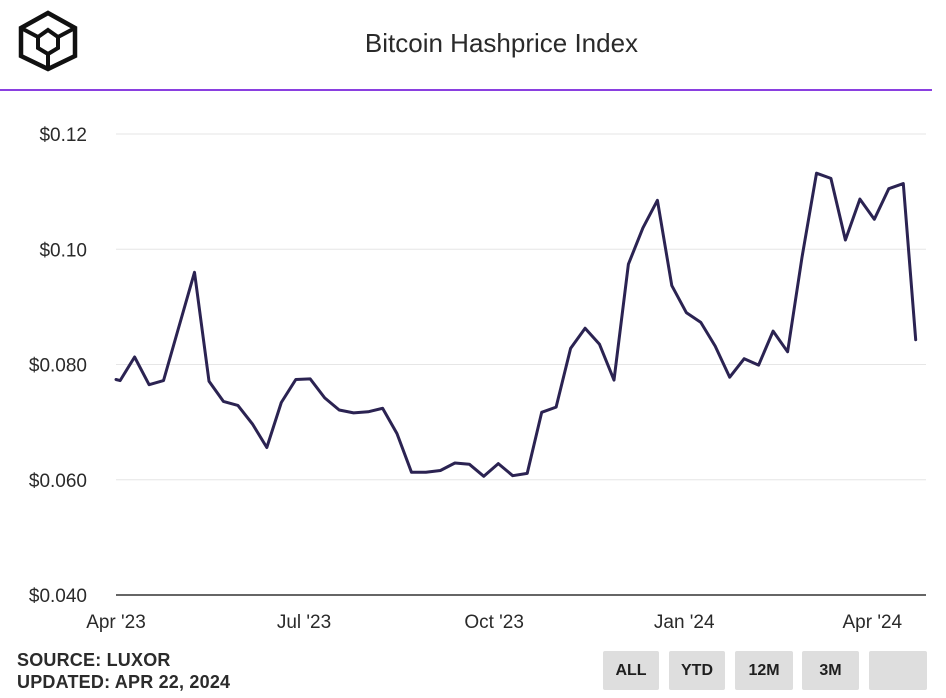 Image resolution: width=946 pixels, height=698 pixels. Describe the element at coordinates (494, 622) in the screenshot. I see `x-tick-label: Oct '23` at that location.